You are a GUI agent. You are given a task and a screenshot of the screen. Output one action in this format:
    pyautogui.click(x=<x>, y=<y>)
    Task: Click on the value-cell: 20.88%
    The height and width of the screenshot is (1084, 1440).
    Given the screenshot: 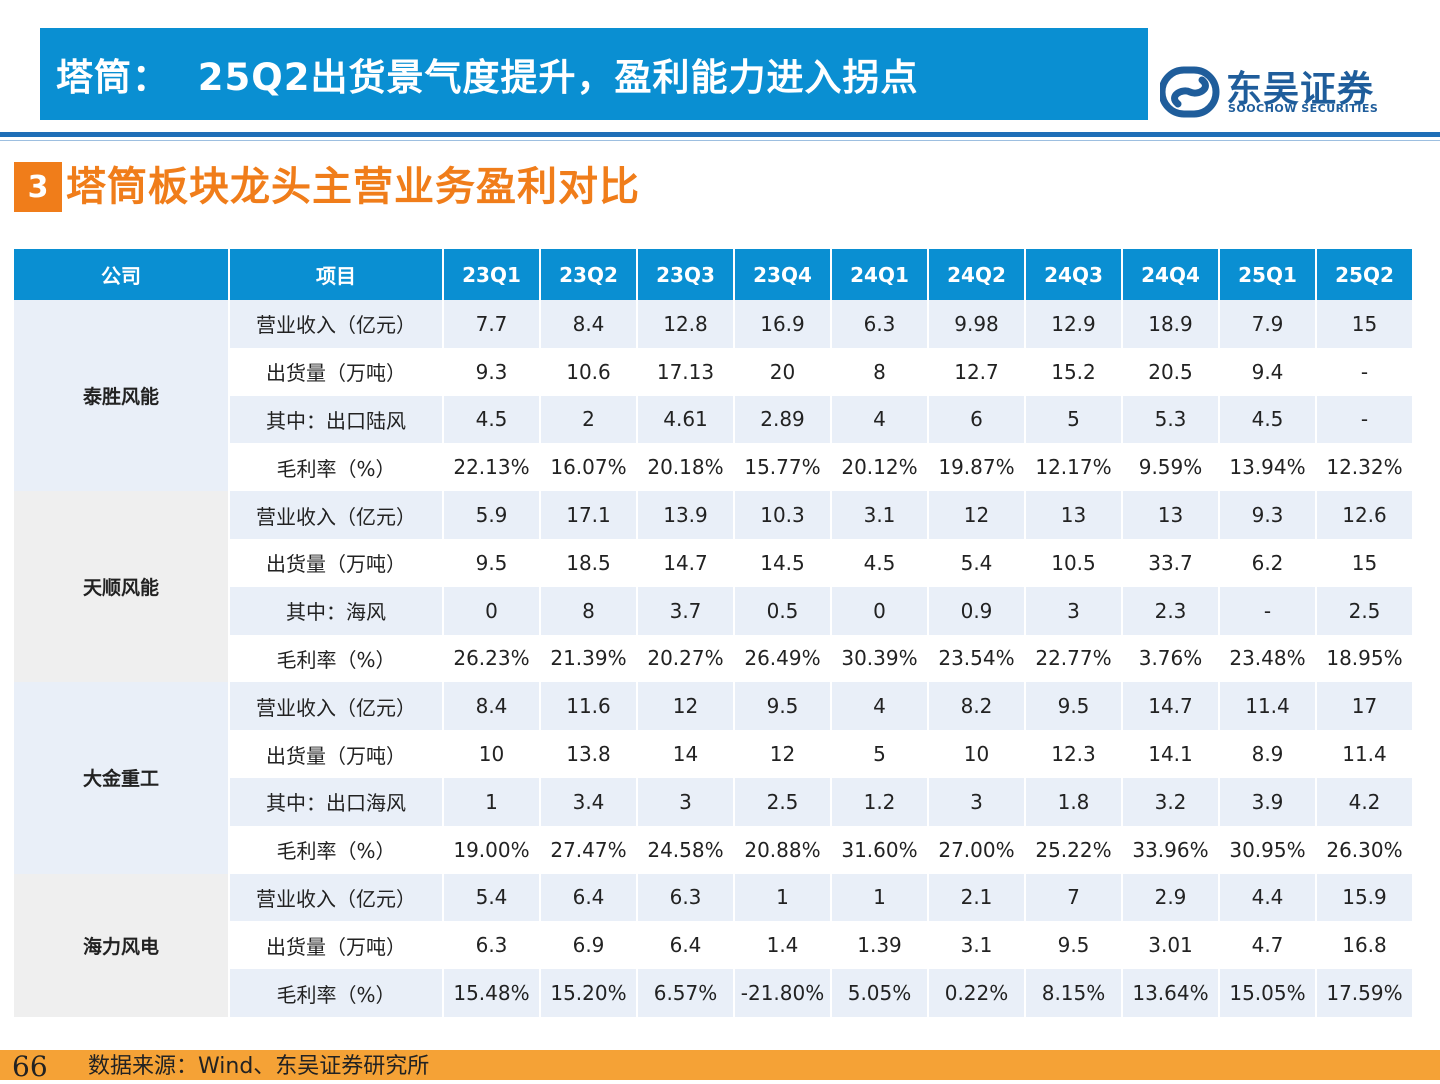 What is the action you would take?
    pyautogui.click(x=783, y=849)
    